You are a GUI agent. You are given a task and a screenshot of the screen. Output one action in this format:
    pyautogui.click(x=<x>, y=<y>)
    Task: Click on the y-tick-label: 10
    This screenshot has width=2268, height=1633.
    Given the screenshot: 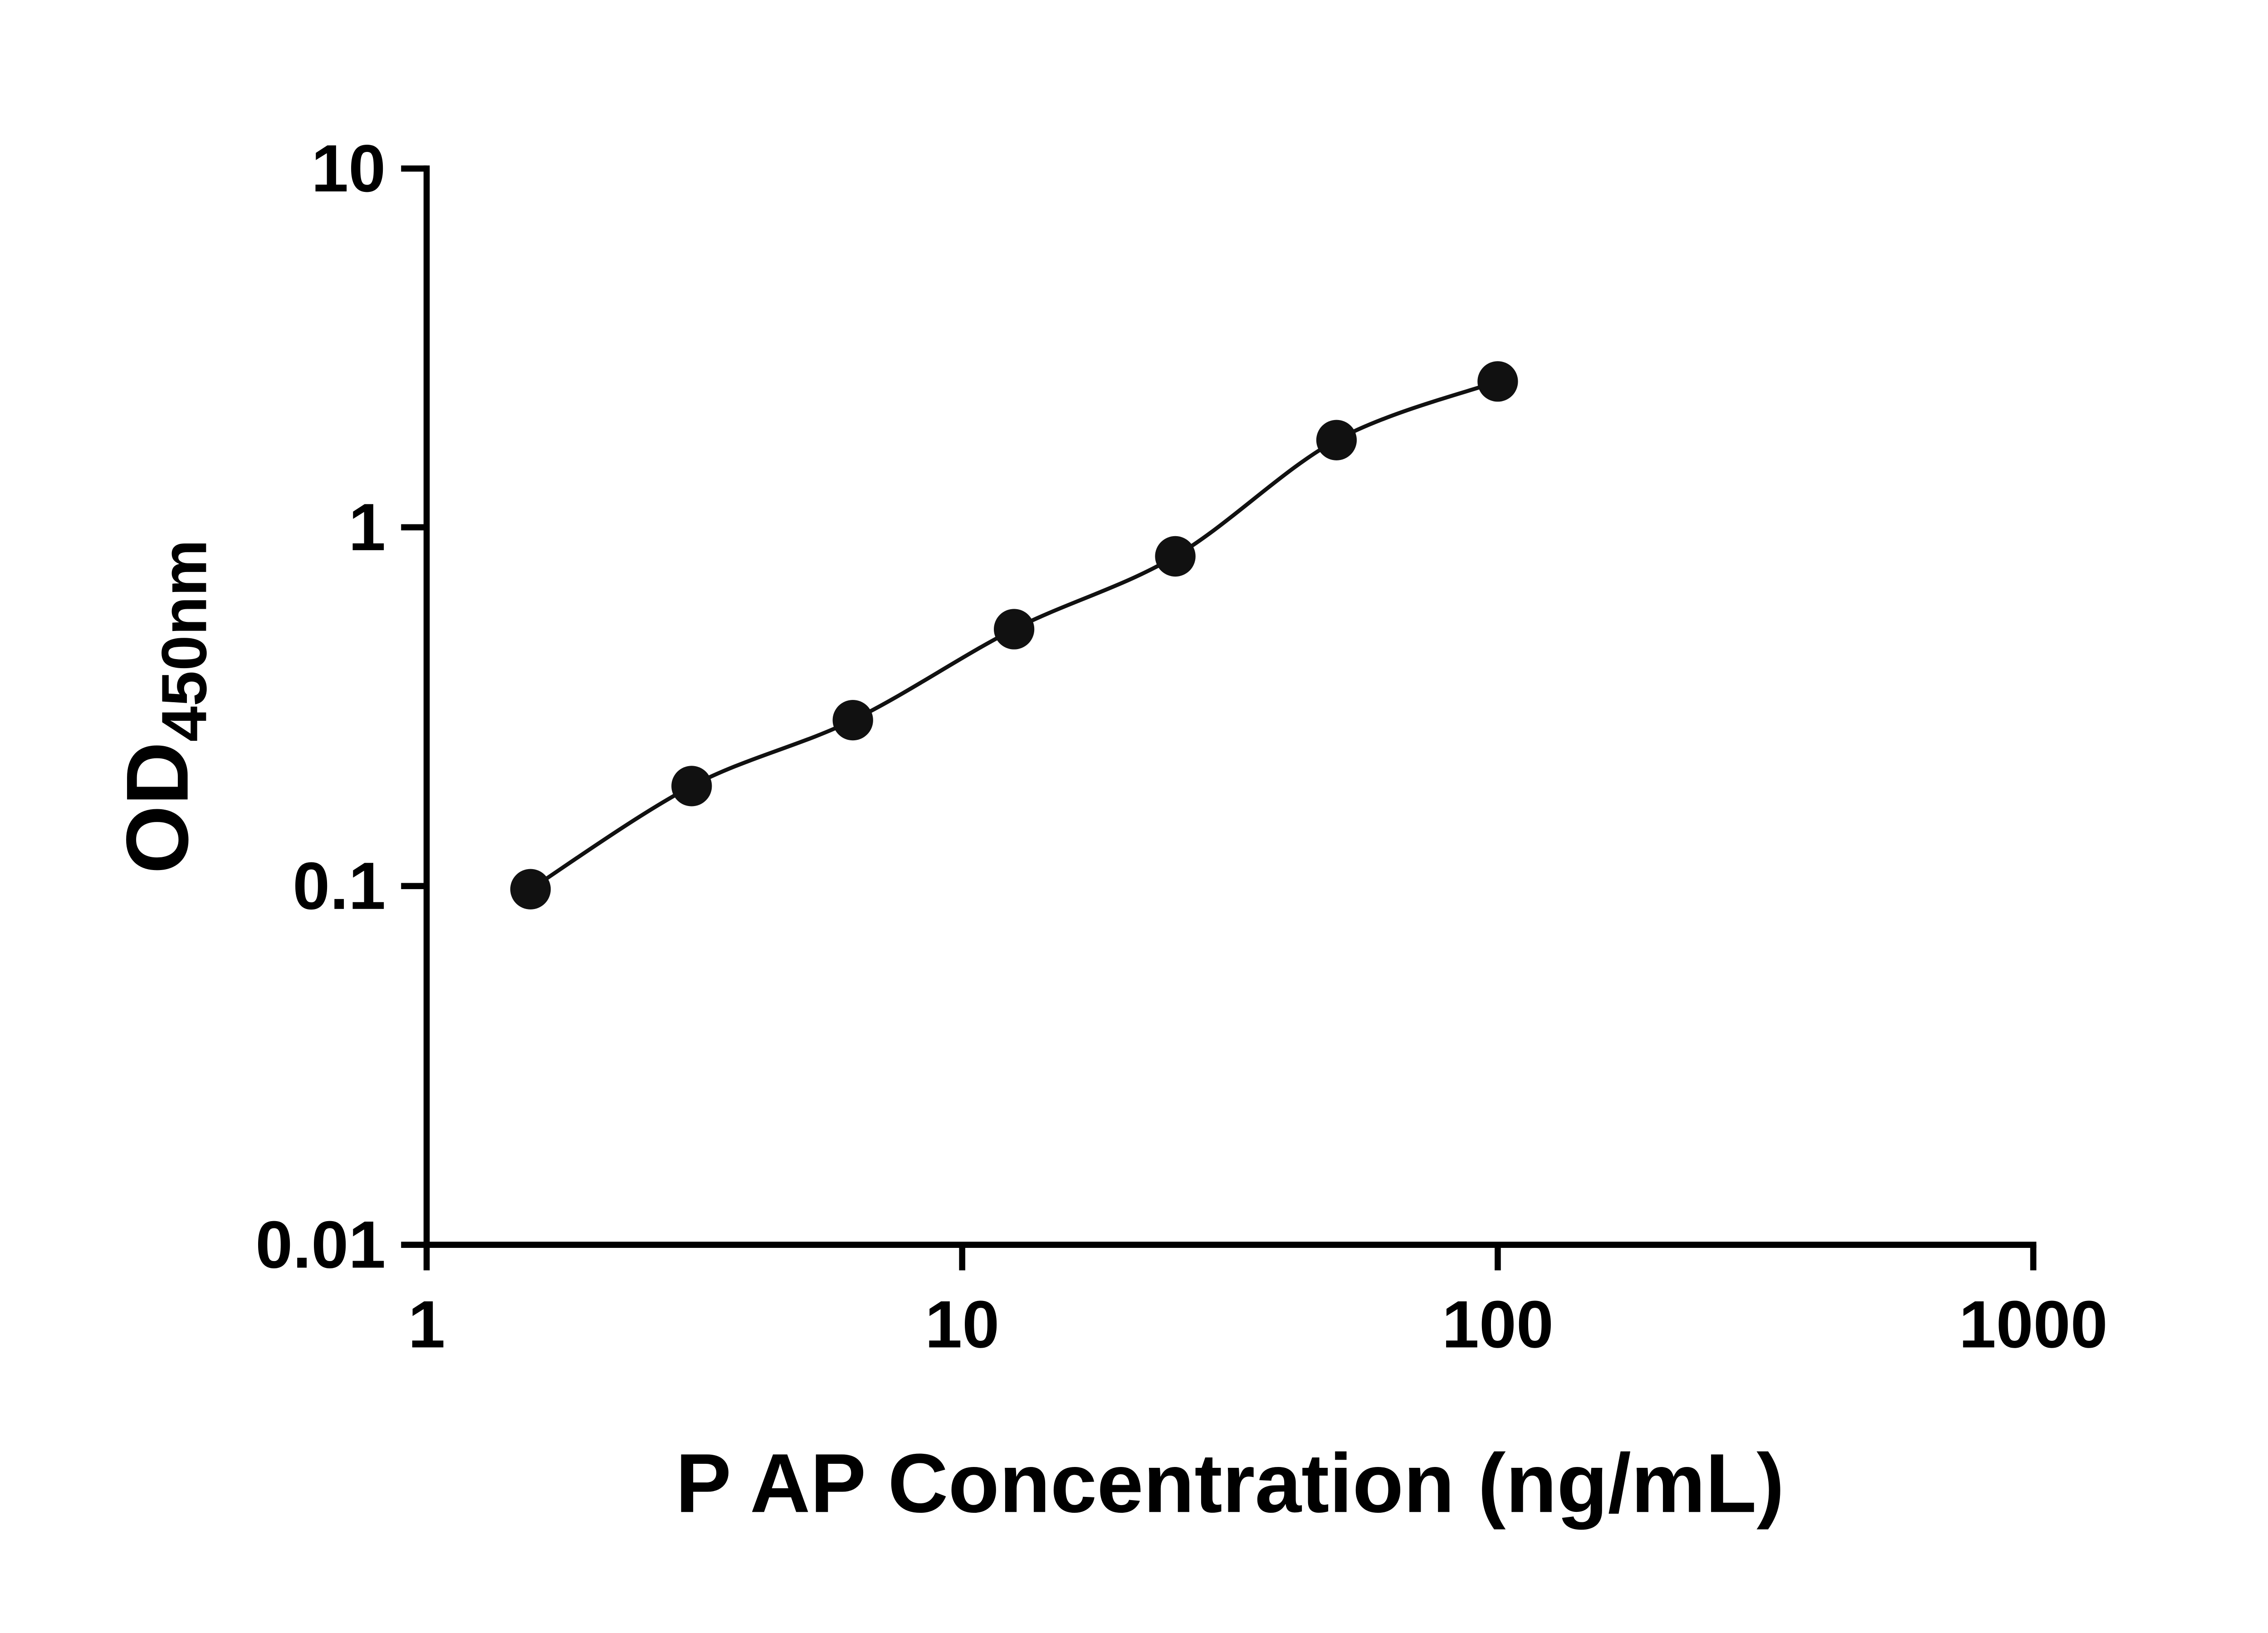 What is the action you would take?
    pyautogui.click(x=349, y=168)
    